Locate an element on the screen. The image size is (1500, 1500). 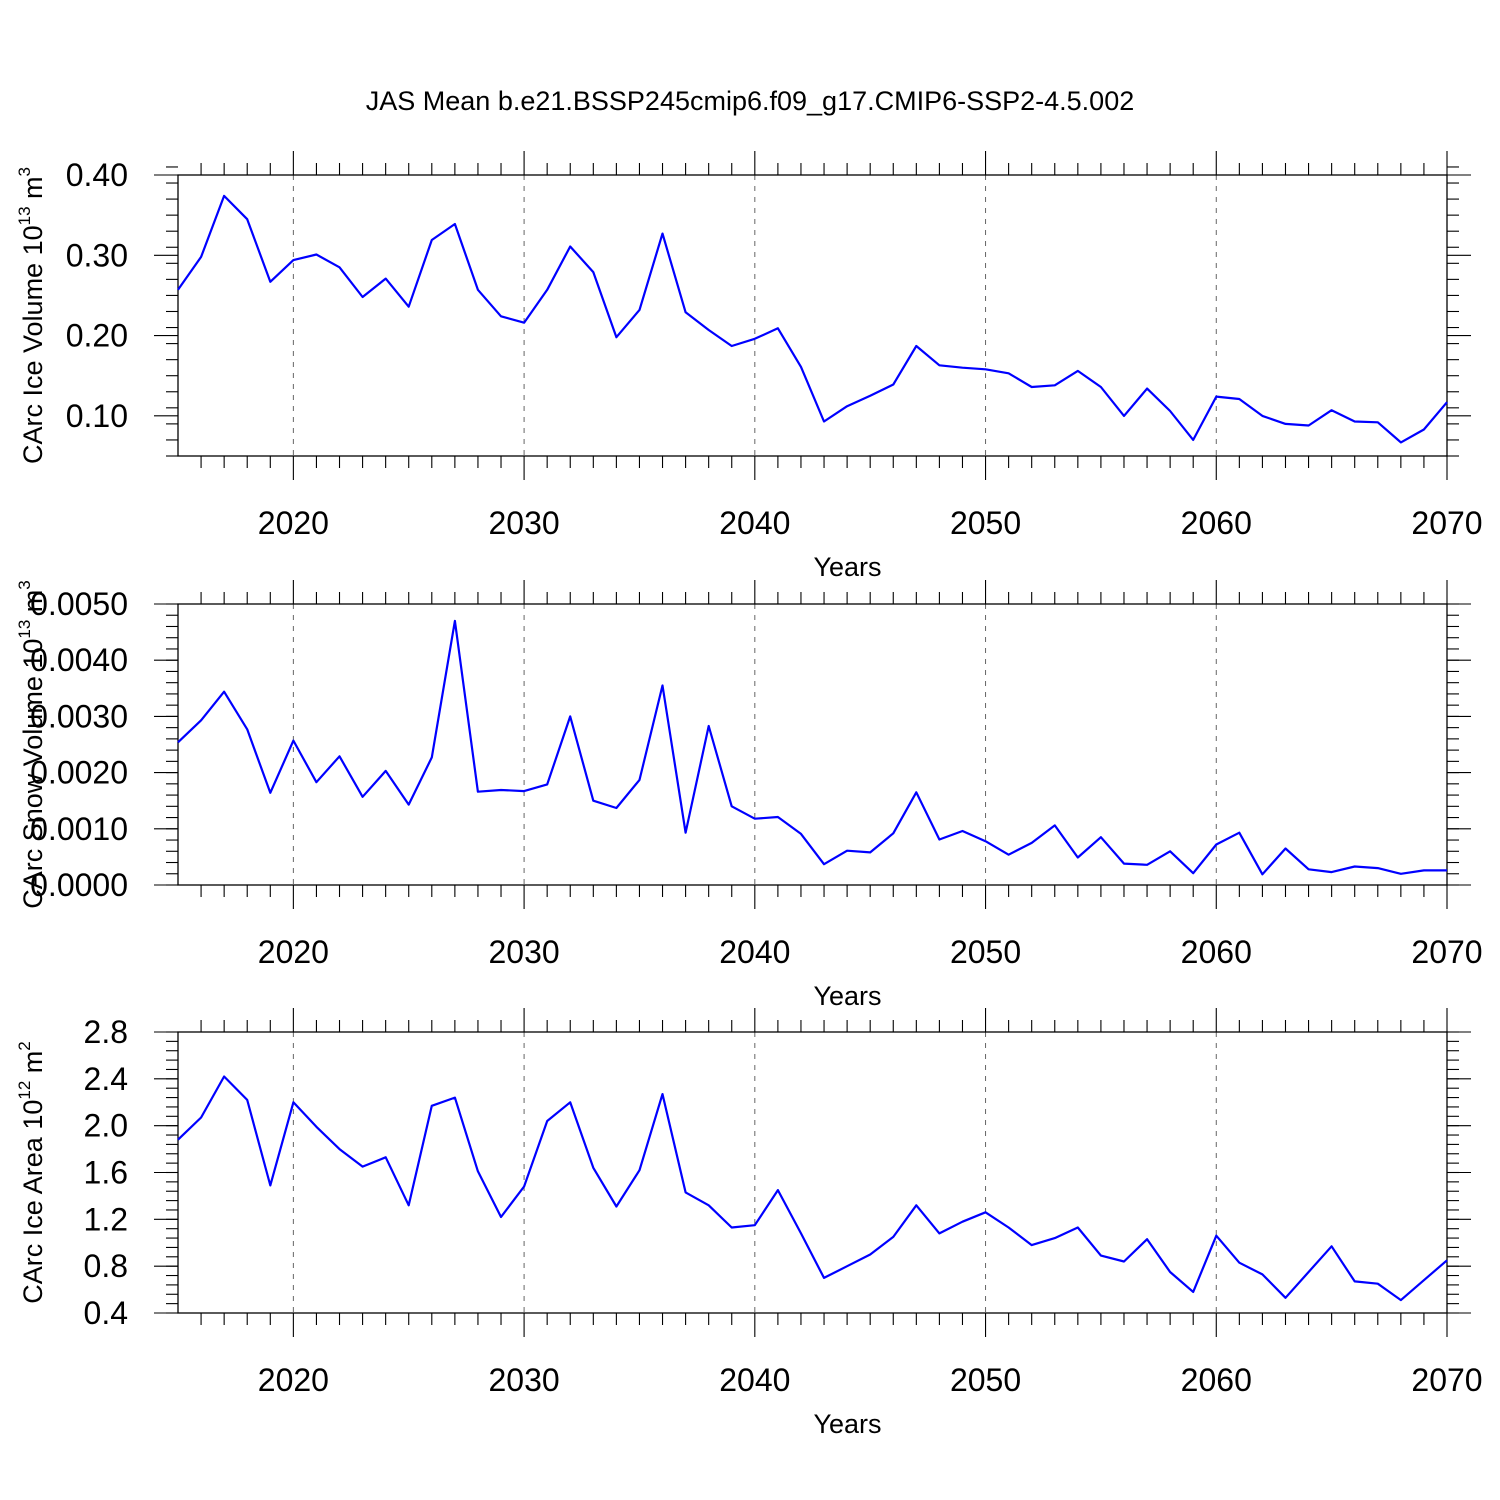
y-tick-label: 0.4 is located at coordinates (106, 1313).